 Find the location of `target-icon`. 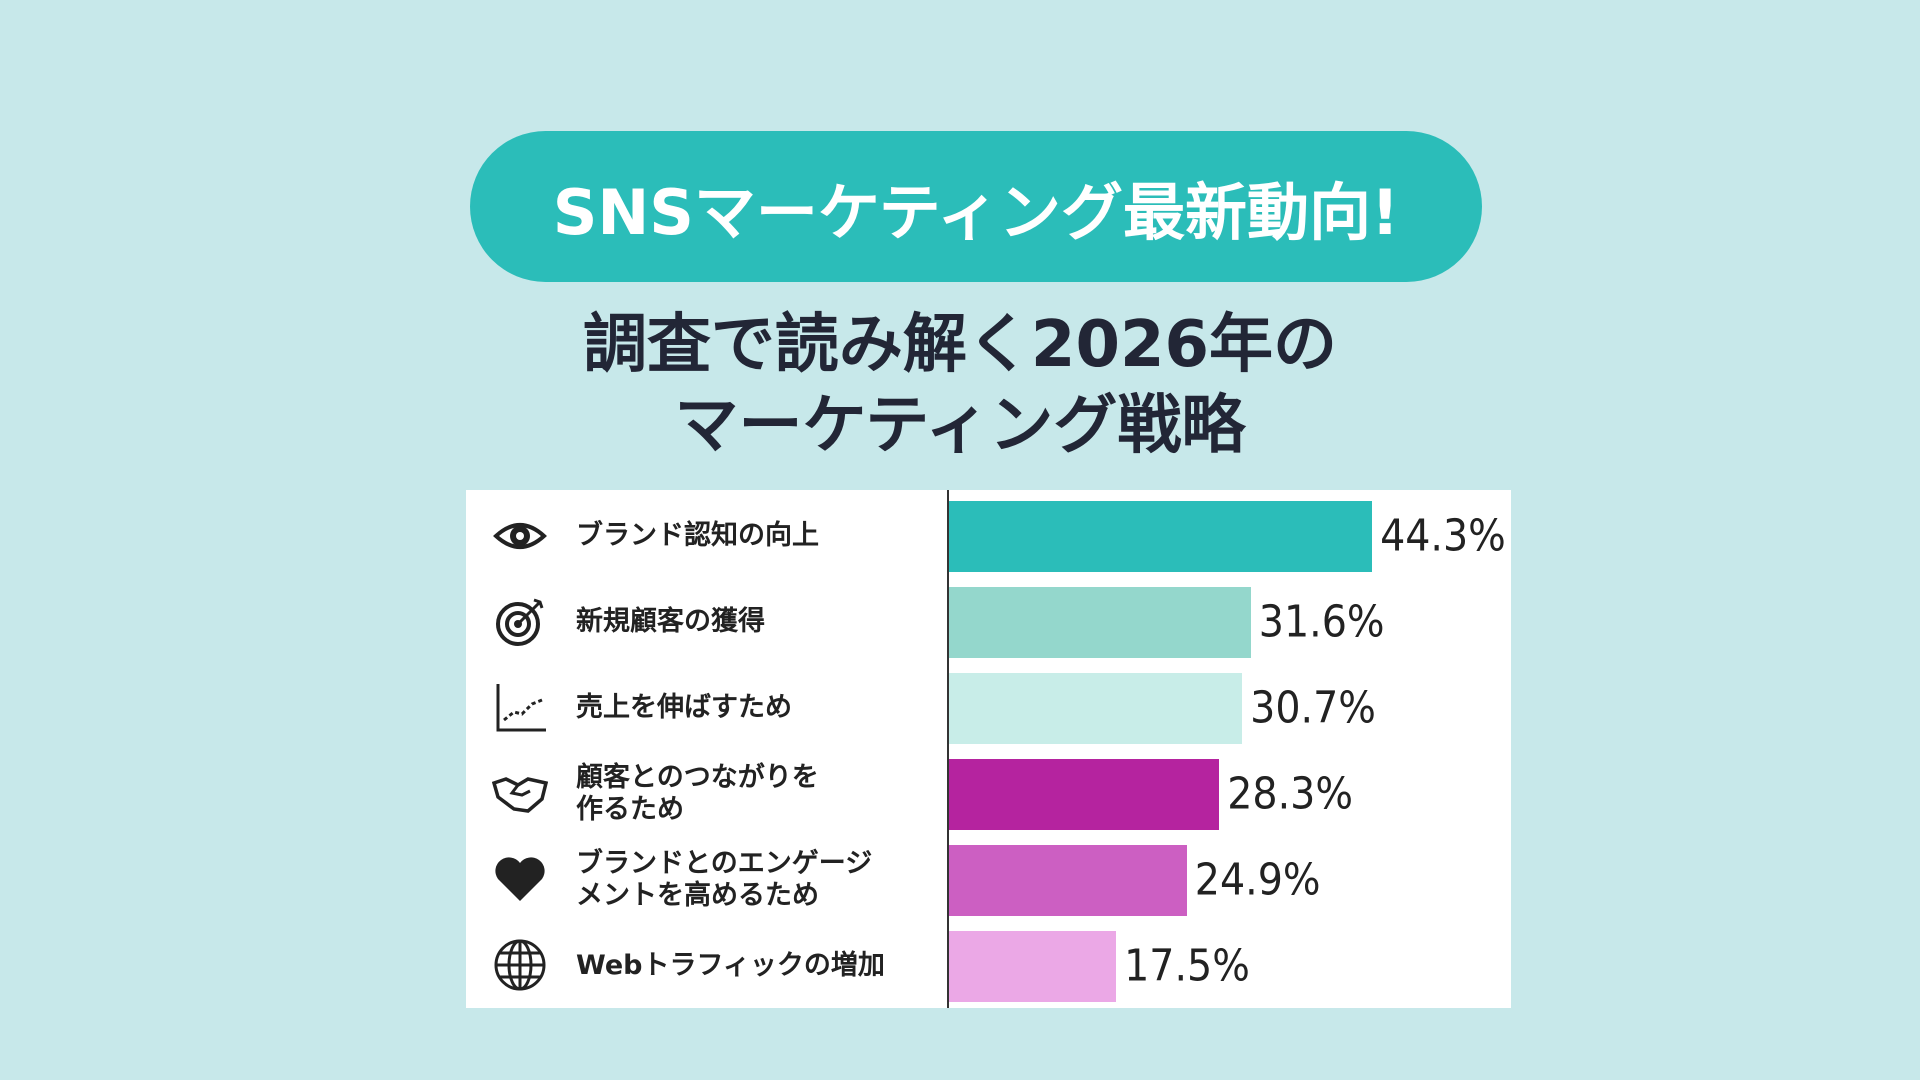

target-icon is located at coordinates (520, 622).